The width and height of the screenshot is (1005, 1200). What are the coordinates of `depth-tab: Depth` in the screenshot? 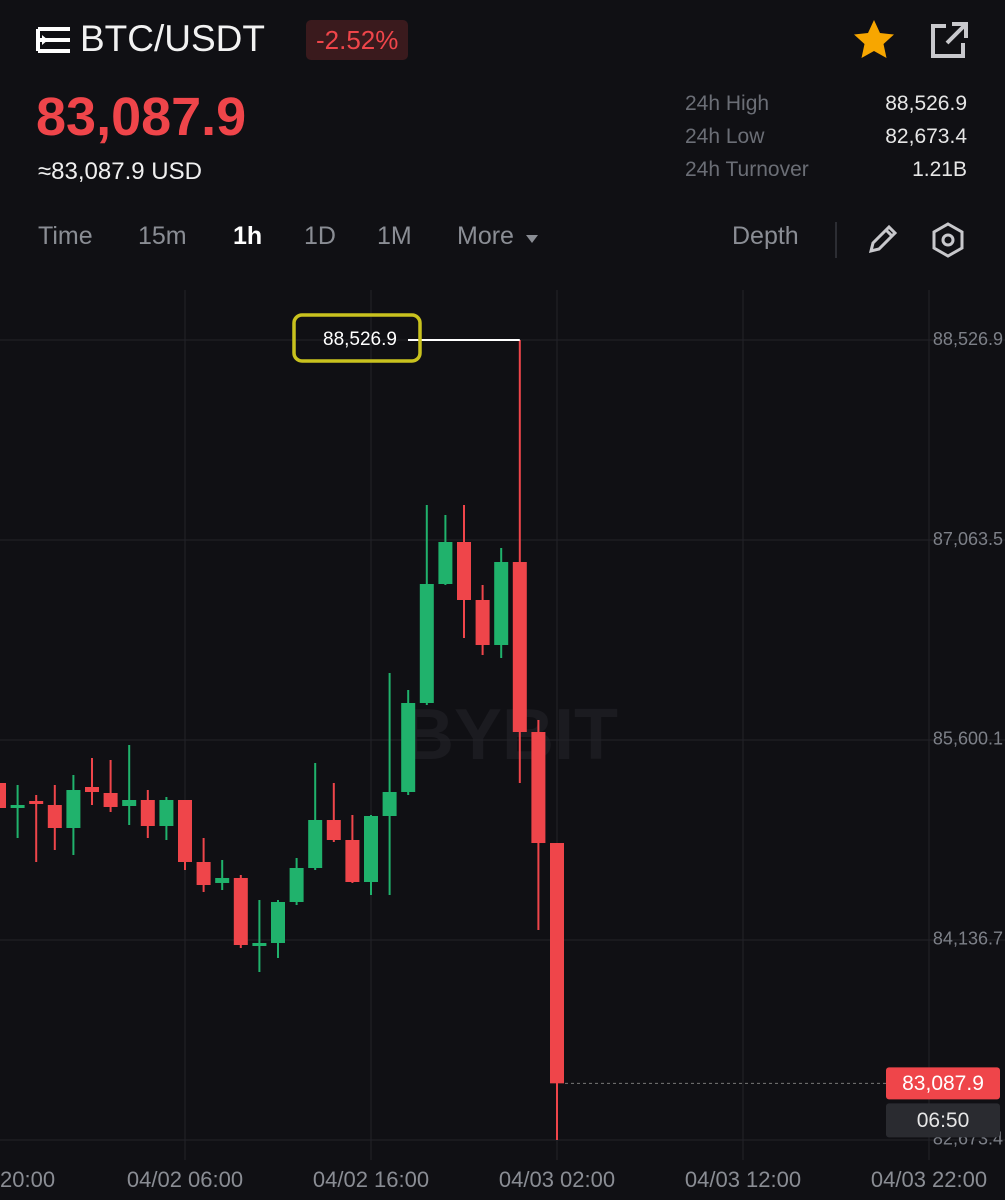 It's located at (765, 236).